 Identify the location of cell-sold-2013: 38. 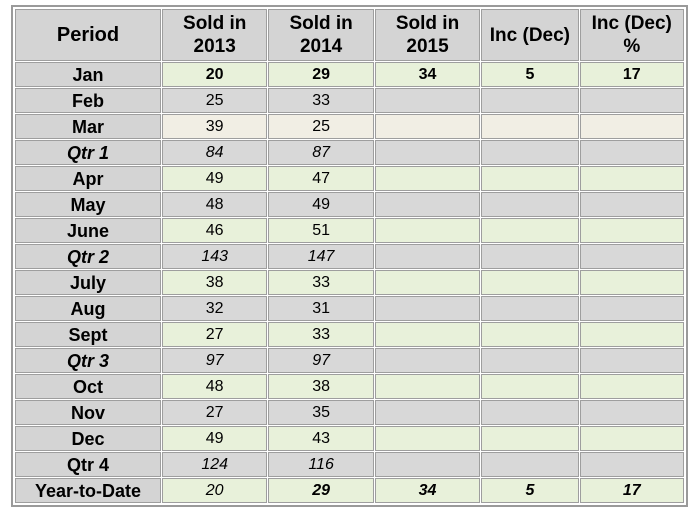
(214, 282).